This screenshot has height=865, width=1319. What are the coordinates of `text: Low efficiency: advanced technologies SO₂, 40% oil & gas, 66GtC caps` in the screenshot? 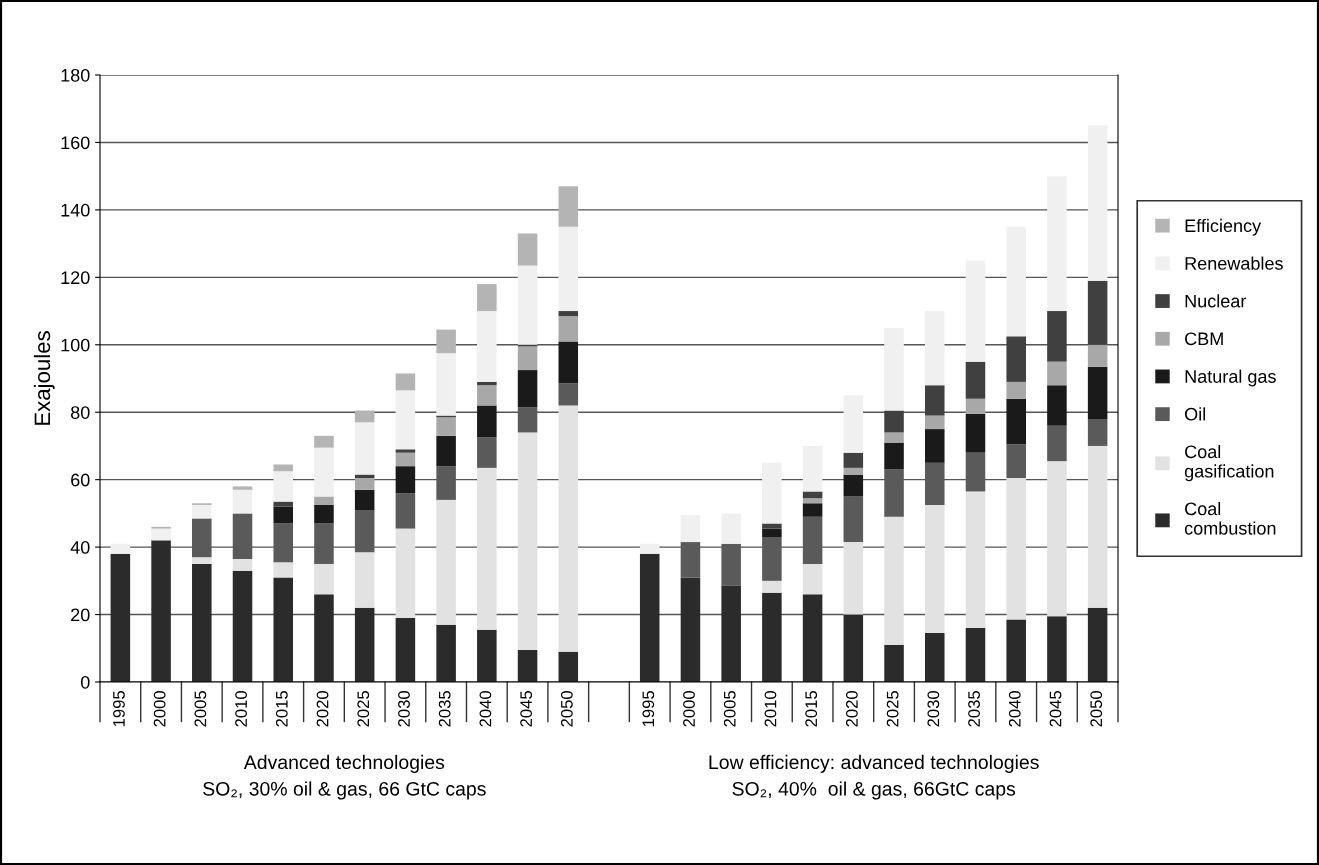 It's located at (874, 777).